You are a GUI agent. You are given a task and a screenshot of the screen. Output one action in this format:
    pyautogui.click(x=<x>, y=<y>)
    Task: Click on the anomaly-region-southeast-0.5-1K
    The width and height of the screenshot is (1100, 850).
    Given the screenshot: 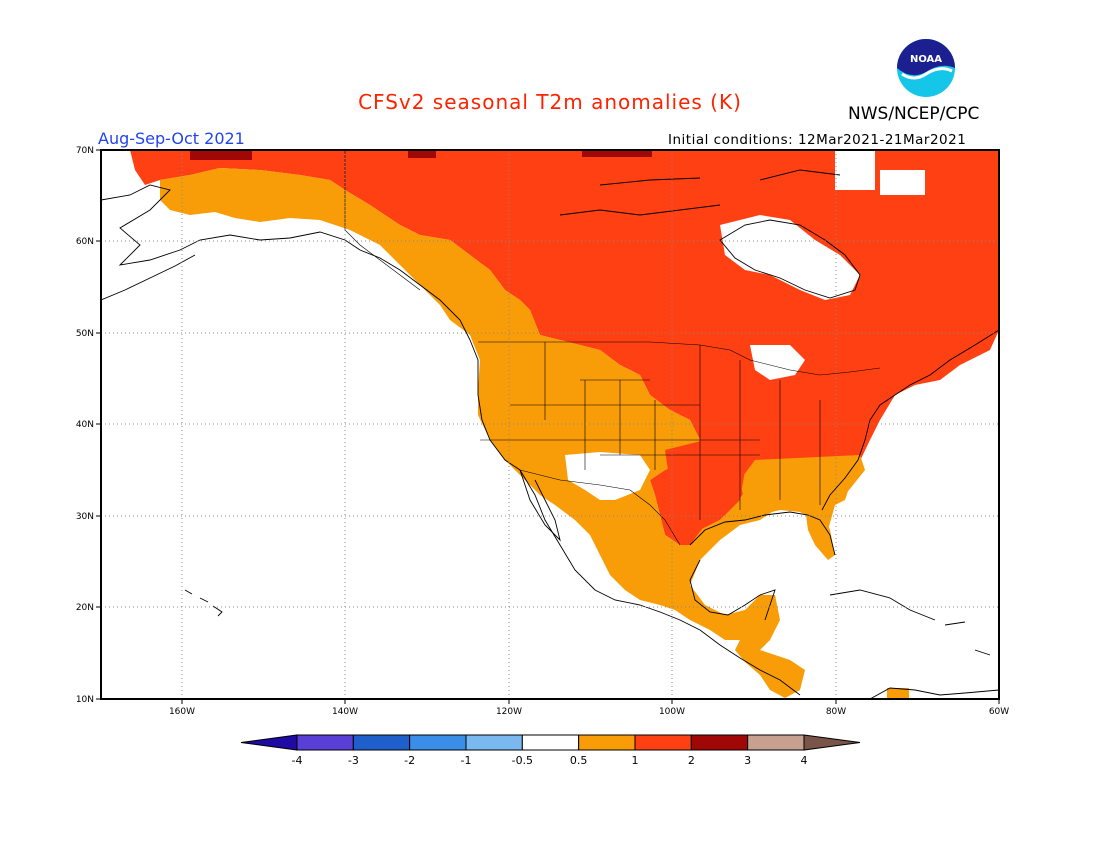 What is the action you would take?
    pyautogui.click(x=802, y=492)
    